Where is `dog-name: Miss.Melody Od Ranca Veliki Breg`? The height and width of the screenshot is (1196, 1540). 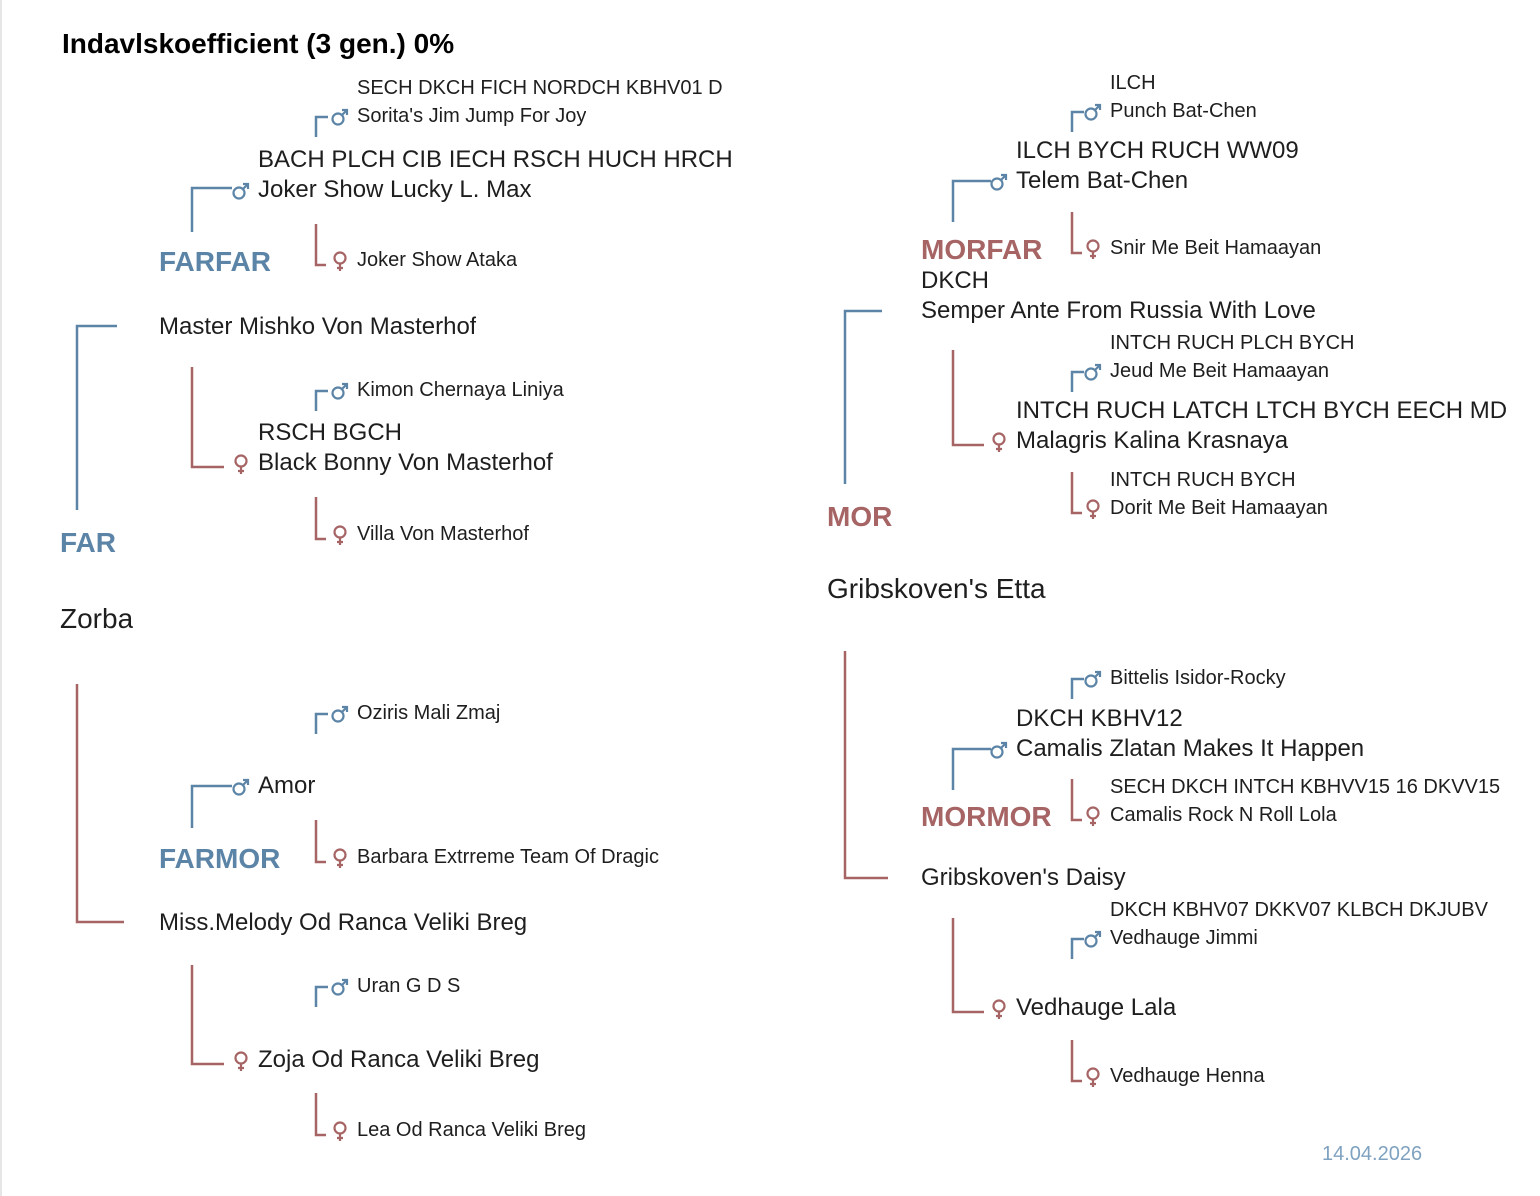 dog-name: Miss.Melody Od Ranca Veliki Breg is located at coordinates (343, 922).